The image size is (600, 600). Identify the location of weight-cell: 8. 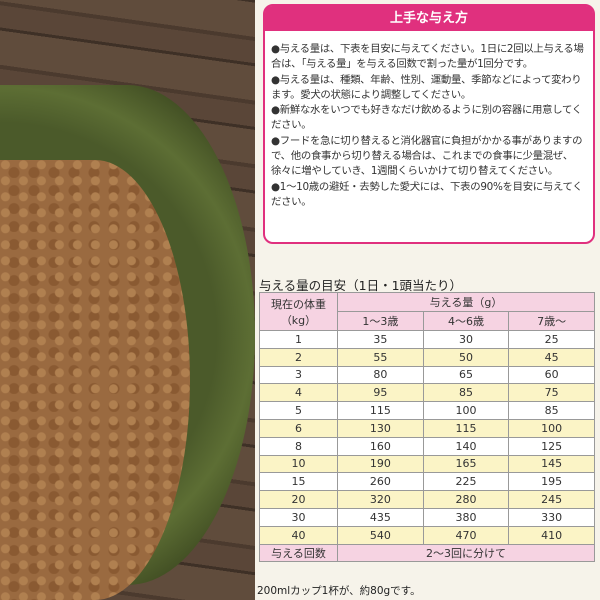
(298, 446).